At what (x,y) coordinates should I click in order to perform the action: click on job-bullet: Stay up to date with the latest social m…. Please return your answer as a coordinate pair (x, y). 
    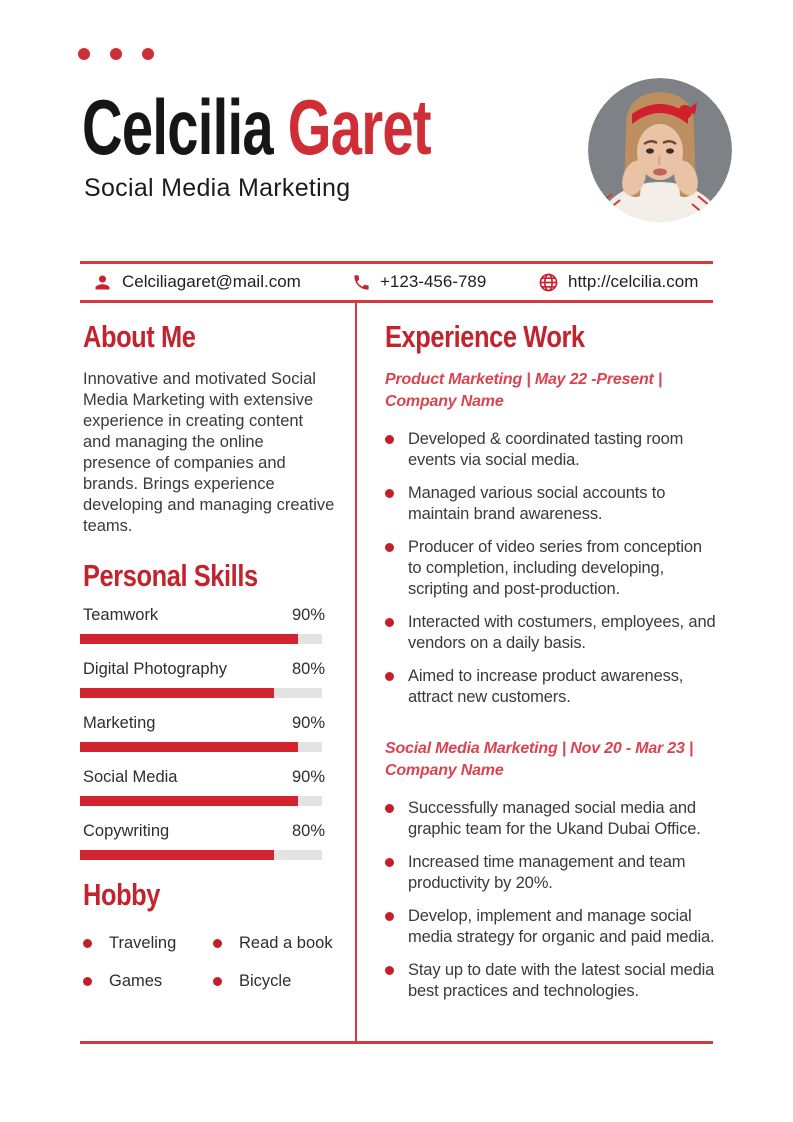
    Looking at the image, I should click on (551, 981).